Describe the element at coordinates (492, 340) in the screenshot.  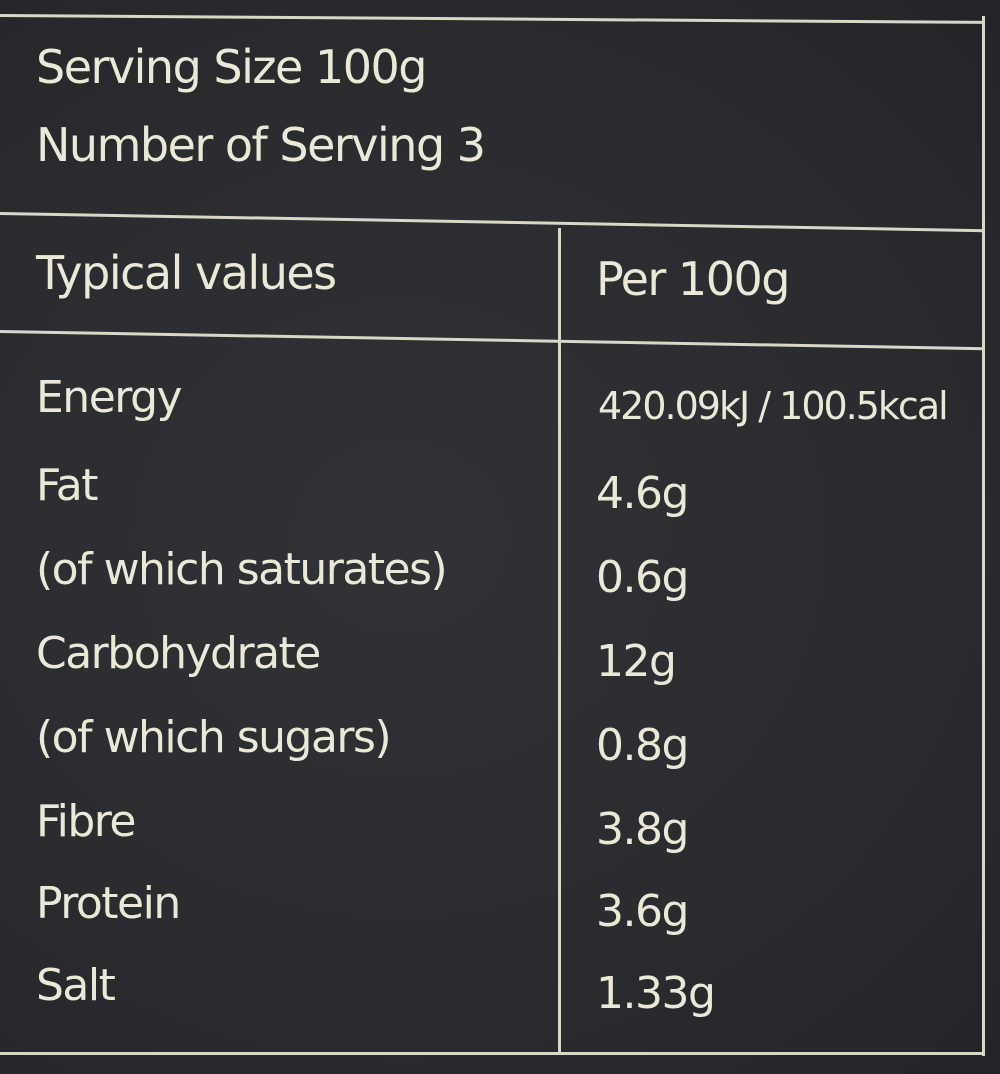
I see `divider-header` at that location.